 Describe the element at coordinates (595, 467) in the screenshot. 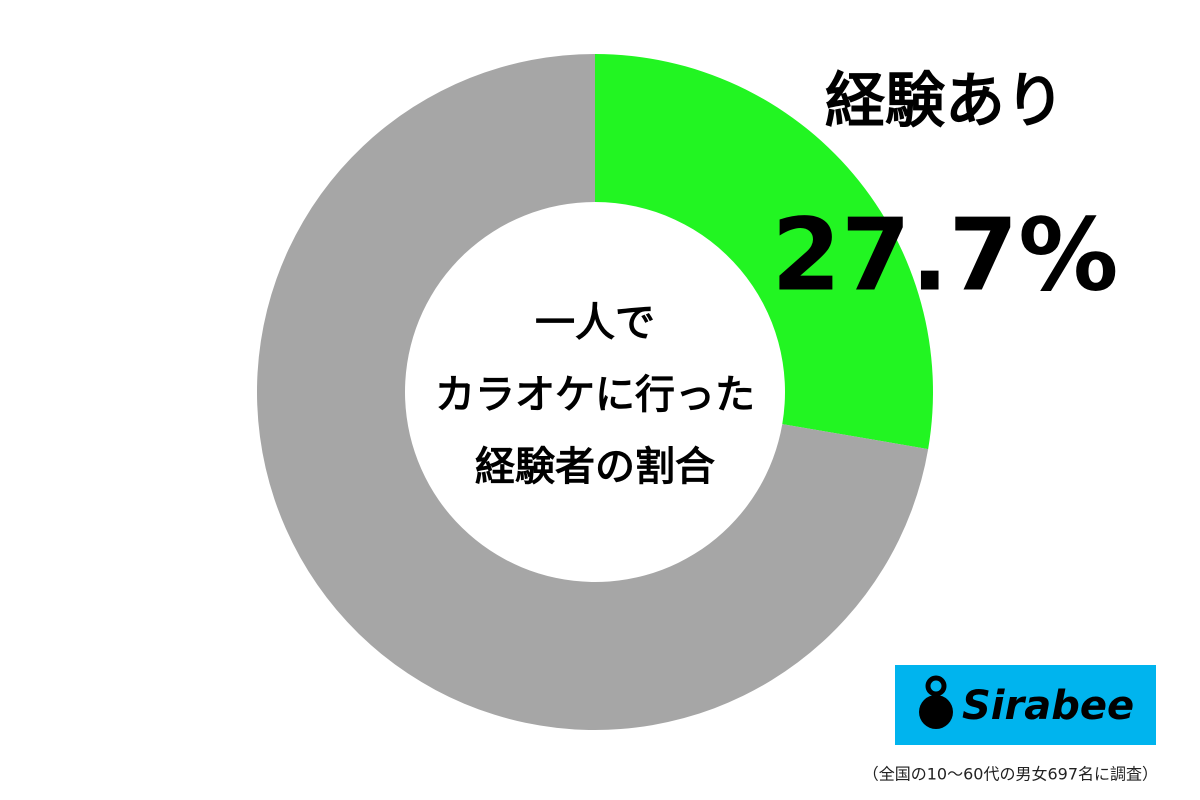

I see `center-label-line: 経験者の割合` at that location.